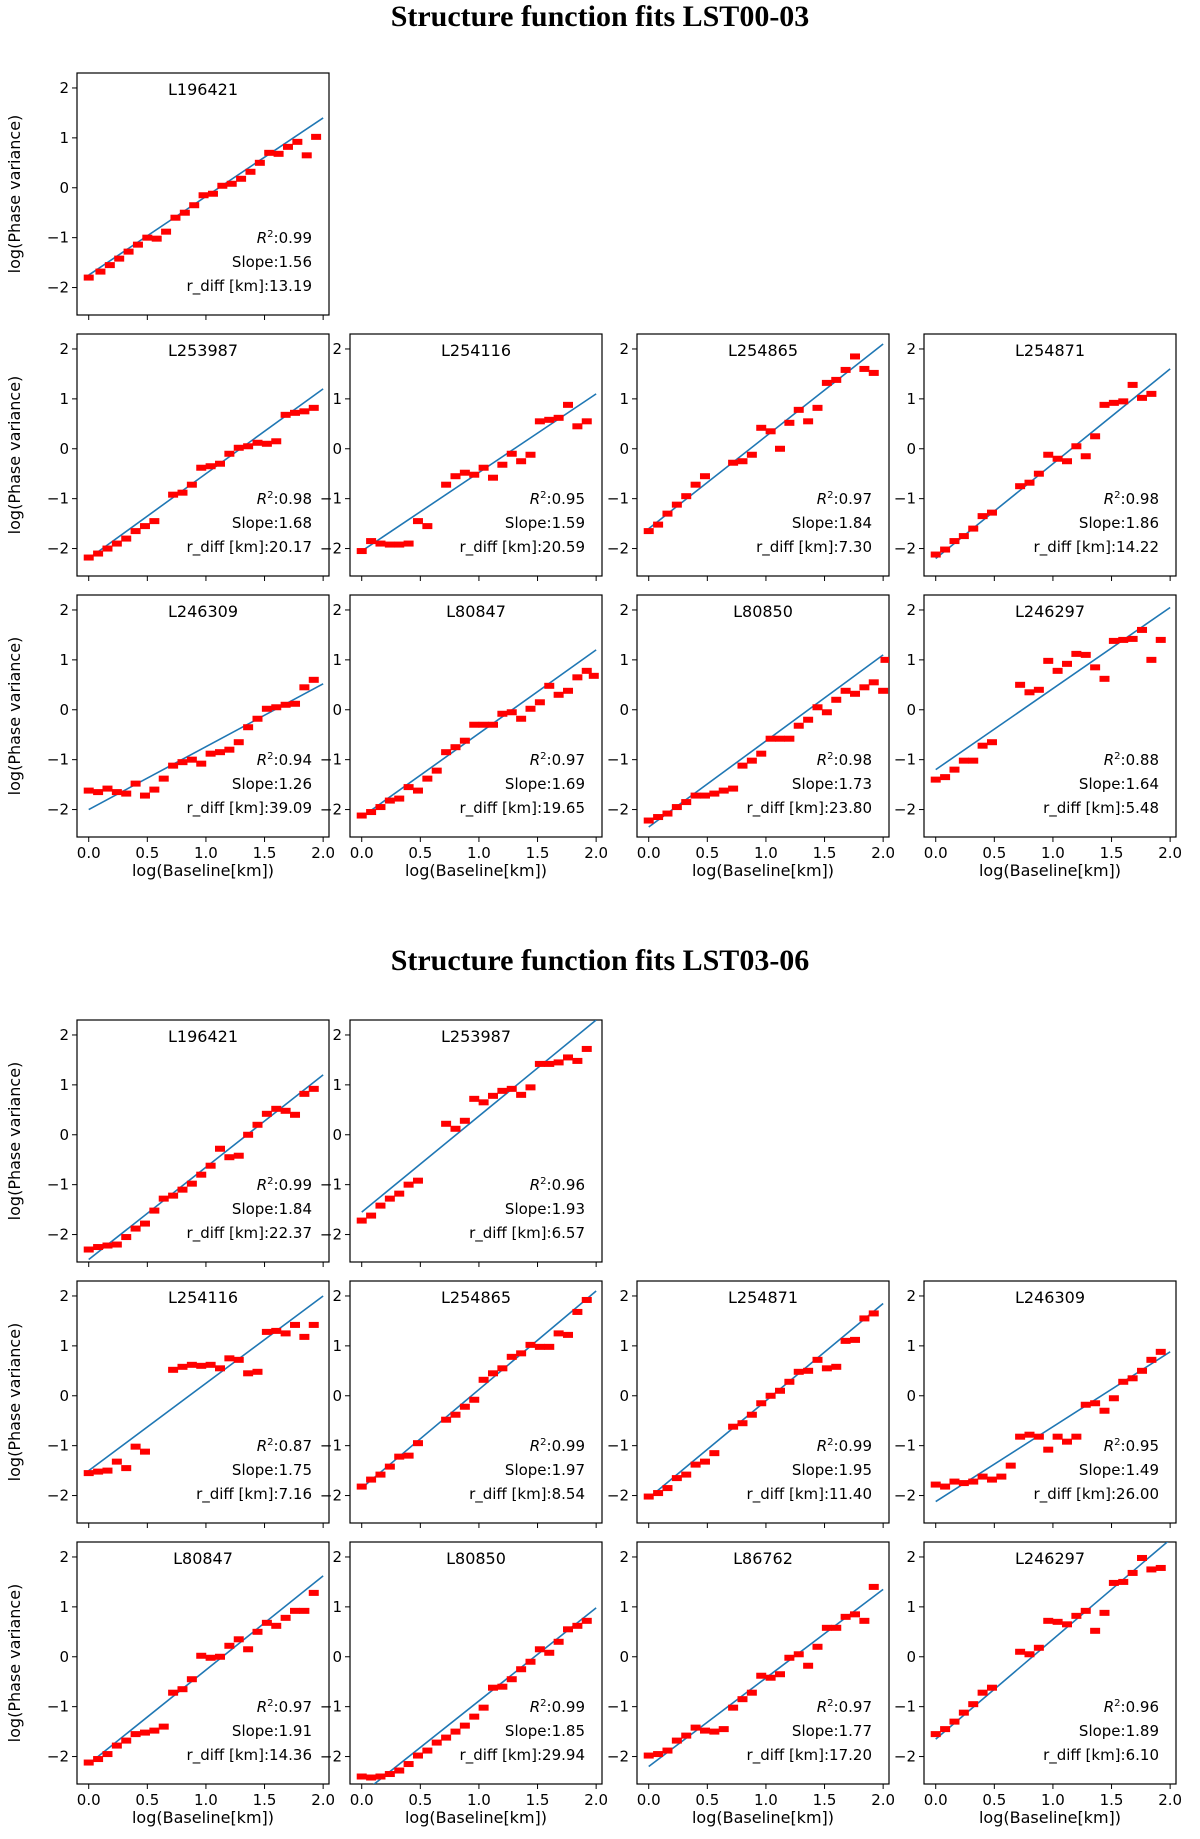  What do you see at coordinates (545, 1470) in the screenshot?
I see `slope-annotation: Slope:1.97` at bounding box center [545, 1470].